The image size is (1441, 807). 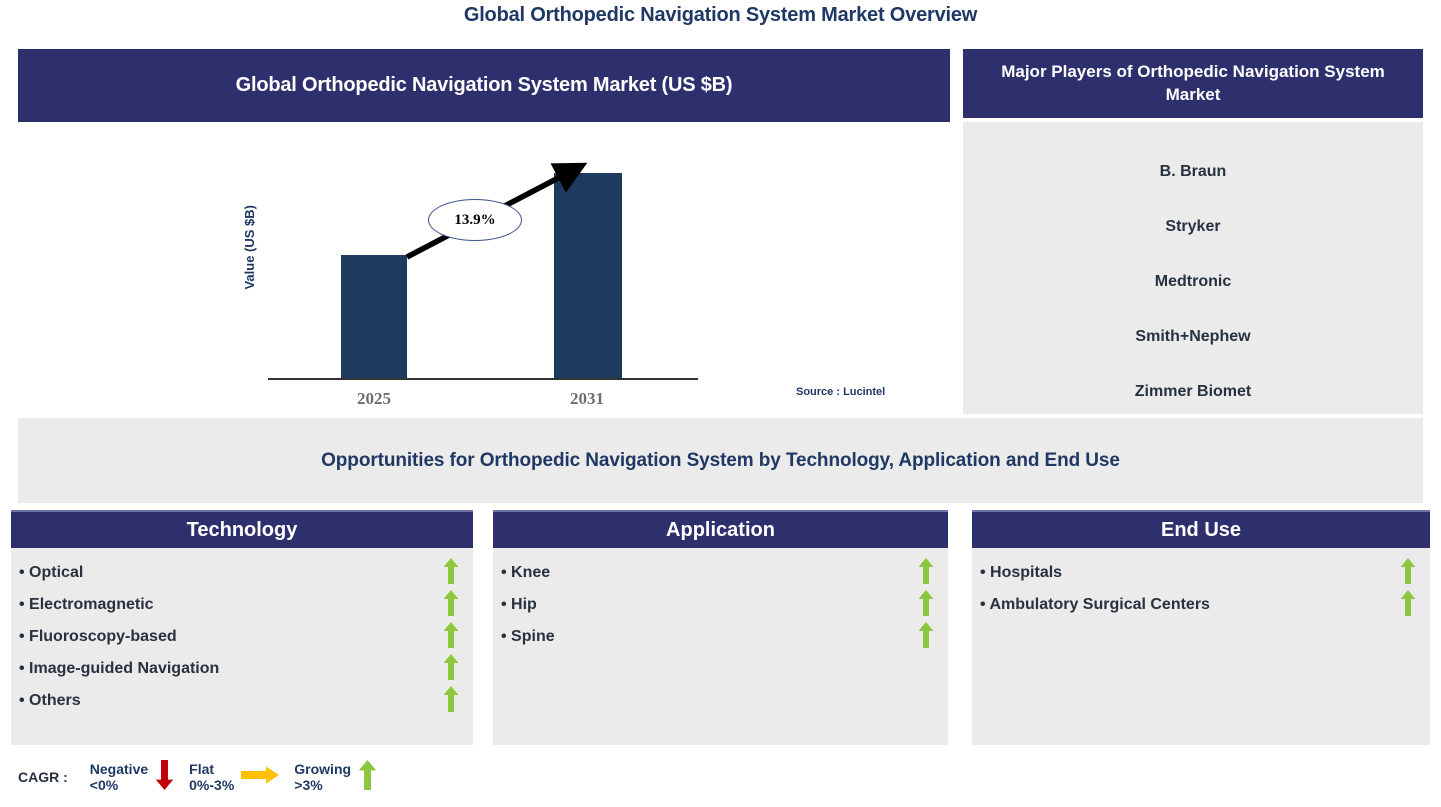 What do you see at coordinates (212, 776) in the screenshot?
I see `cagr-legend-entry-text: Flat 0%-3%` at bounding box center [212, 776].